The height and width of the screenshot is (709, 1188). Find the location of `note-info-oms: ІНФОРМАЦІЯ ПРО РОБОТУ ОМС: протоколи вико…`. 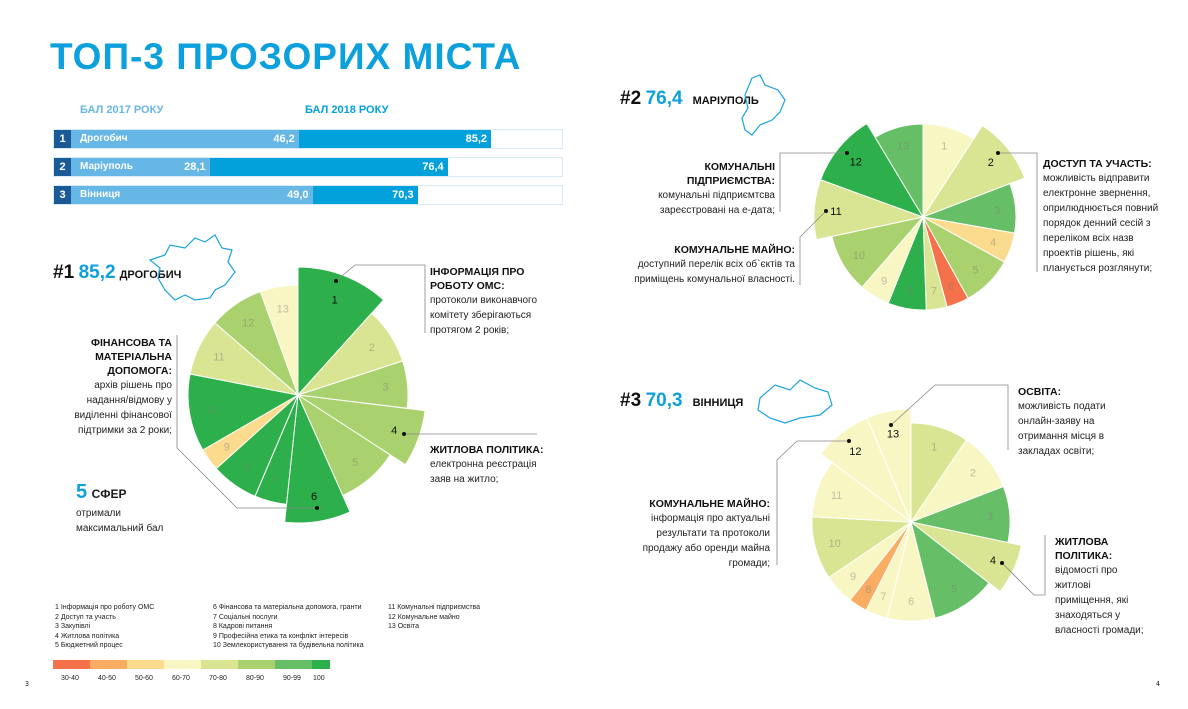

note-info-oms: ІНФОРМАЦІЯ ПРО РОБОТУ ОМС: протоколи вико… is located at coordinates (484, 301).